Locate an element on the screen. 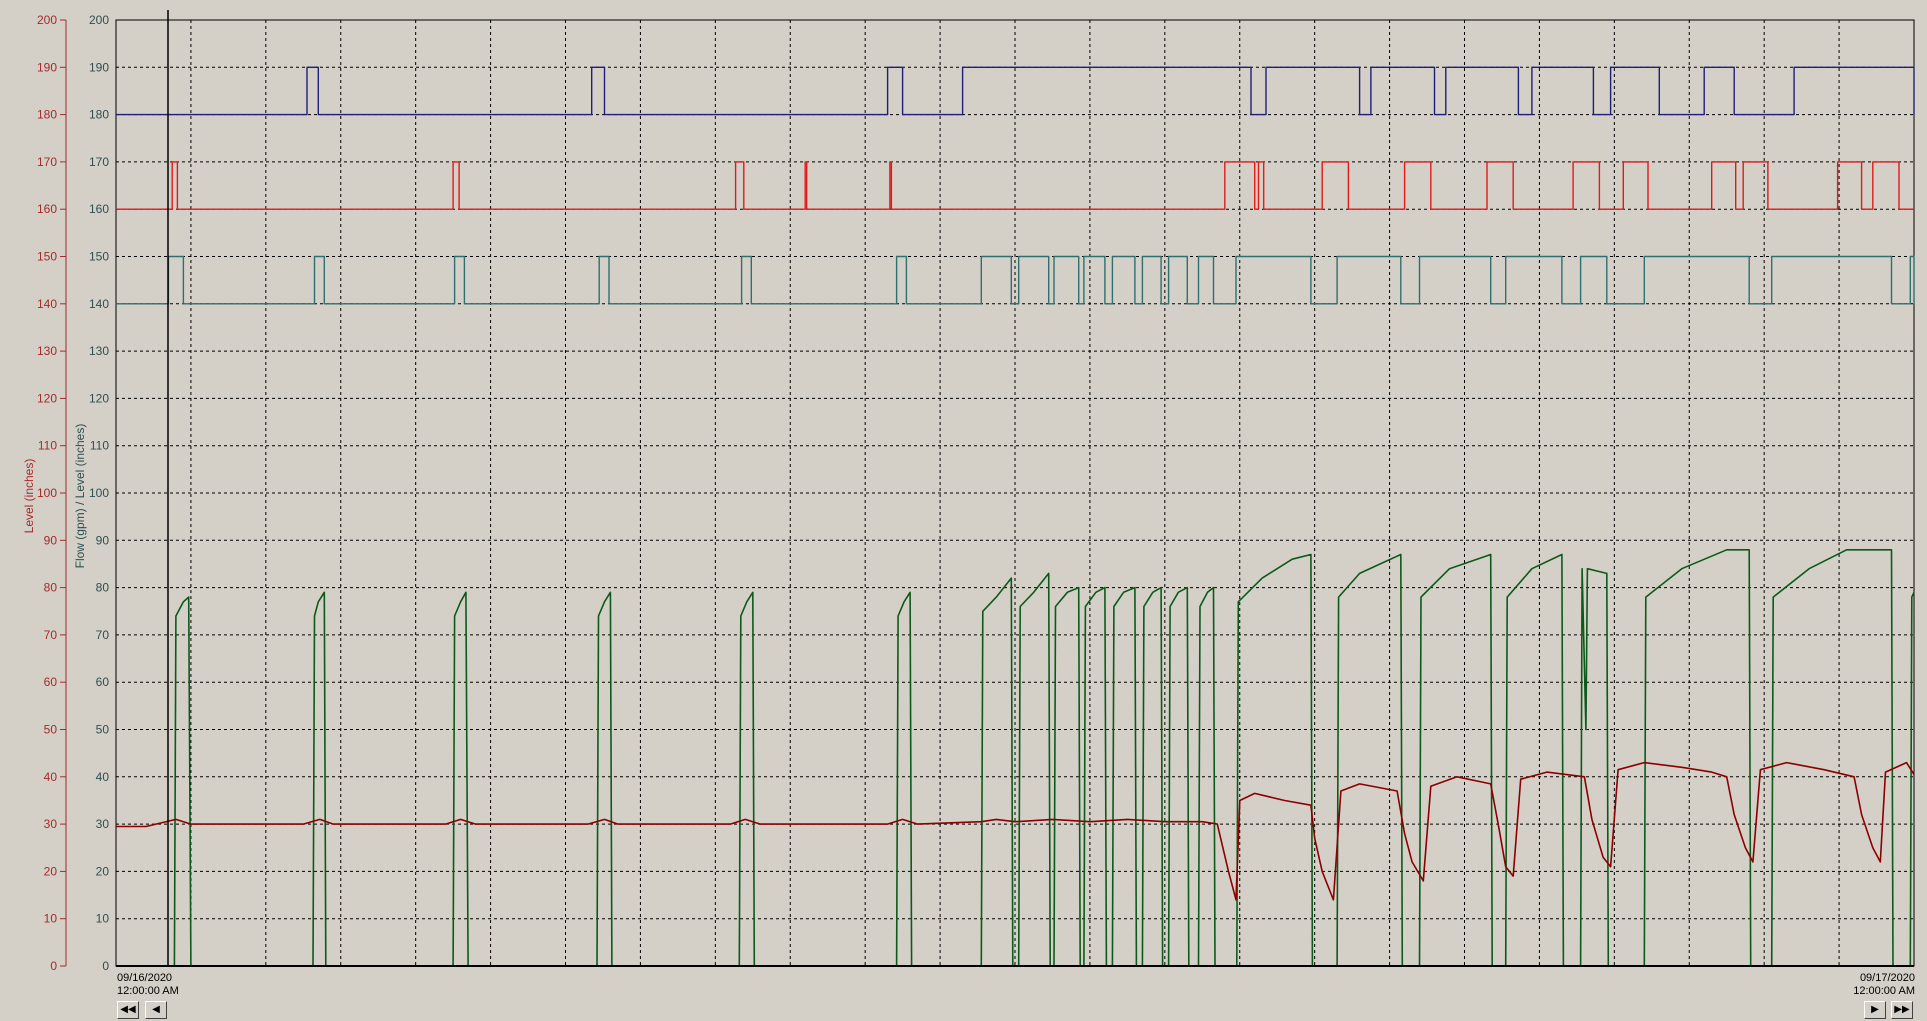  x-start-date: 09/16/2020 is located at coordinates (145, 978).